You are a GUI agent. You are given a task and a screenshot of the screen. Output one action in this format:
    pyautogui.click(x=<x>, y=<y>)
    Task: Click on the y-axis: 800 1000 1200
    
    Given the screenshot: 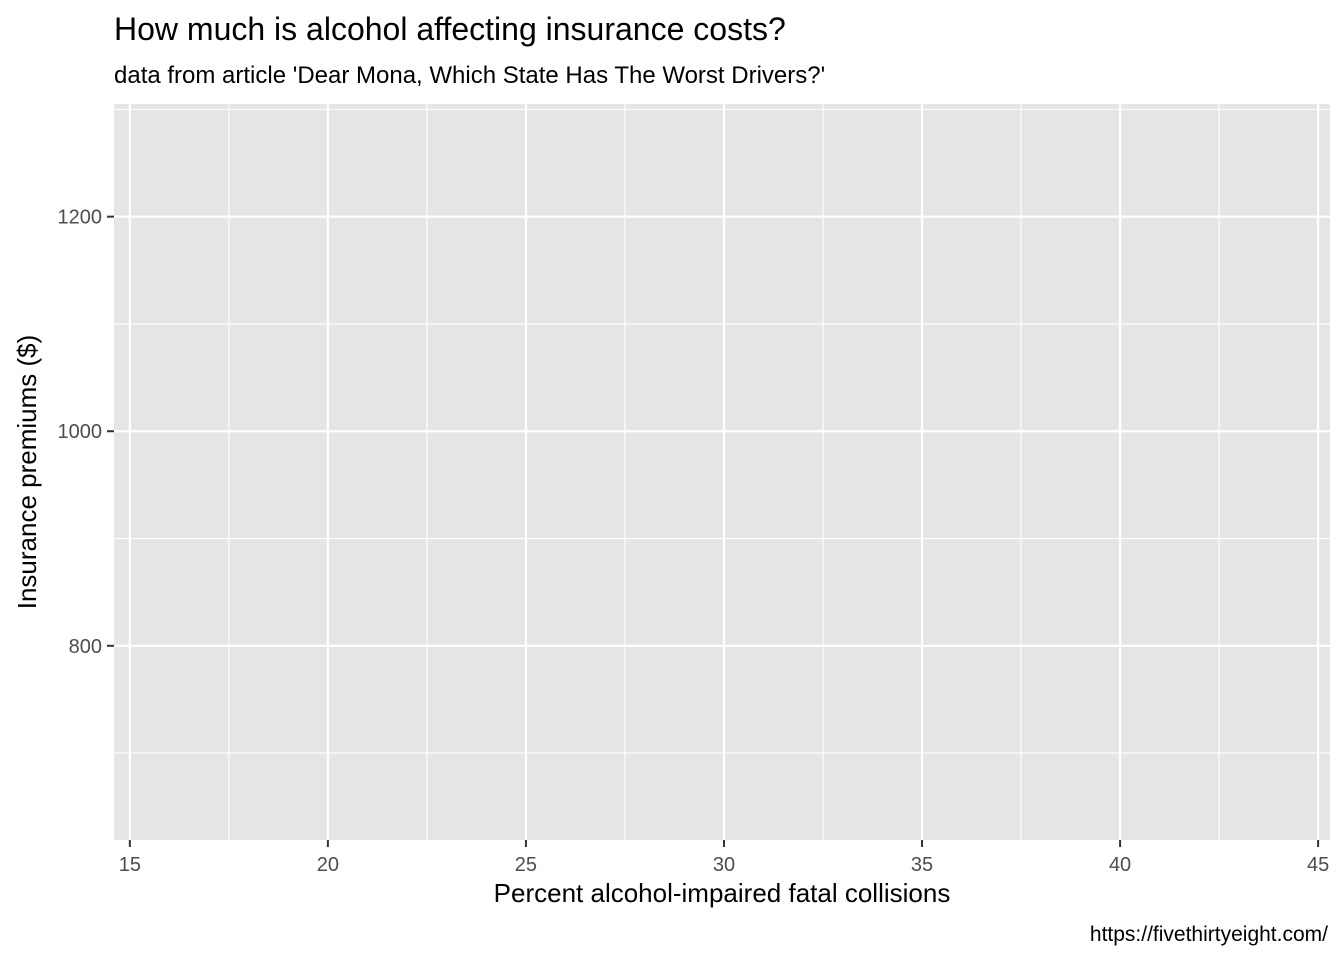 What is the action you would take?
    pyautogui.click(x=86, y=432)
    